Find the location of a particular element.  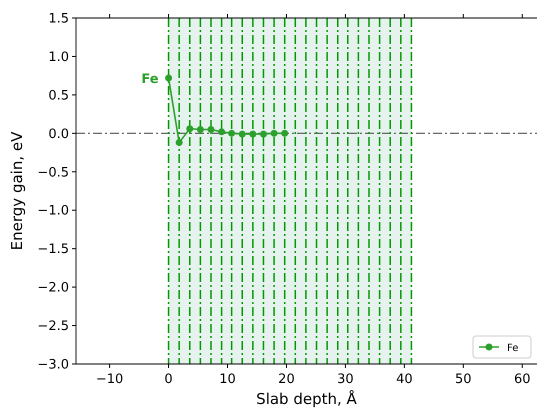

x-axis-title: Slab depth, Å is located at coordinates (307, 399).